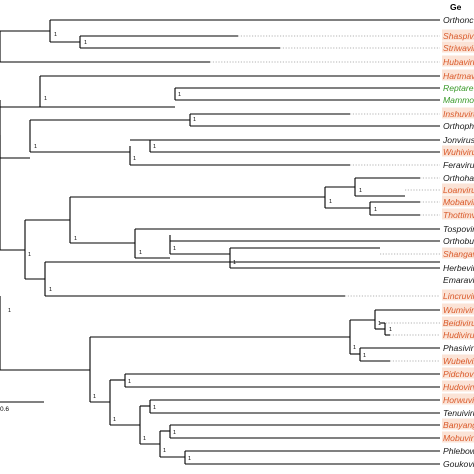  Describe the element at coordinates (458, 268) in the screenshot. I see `tip-label-herbevir: Herbevir` at that location.